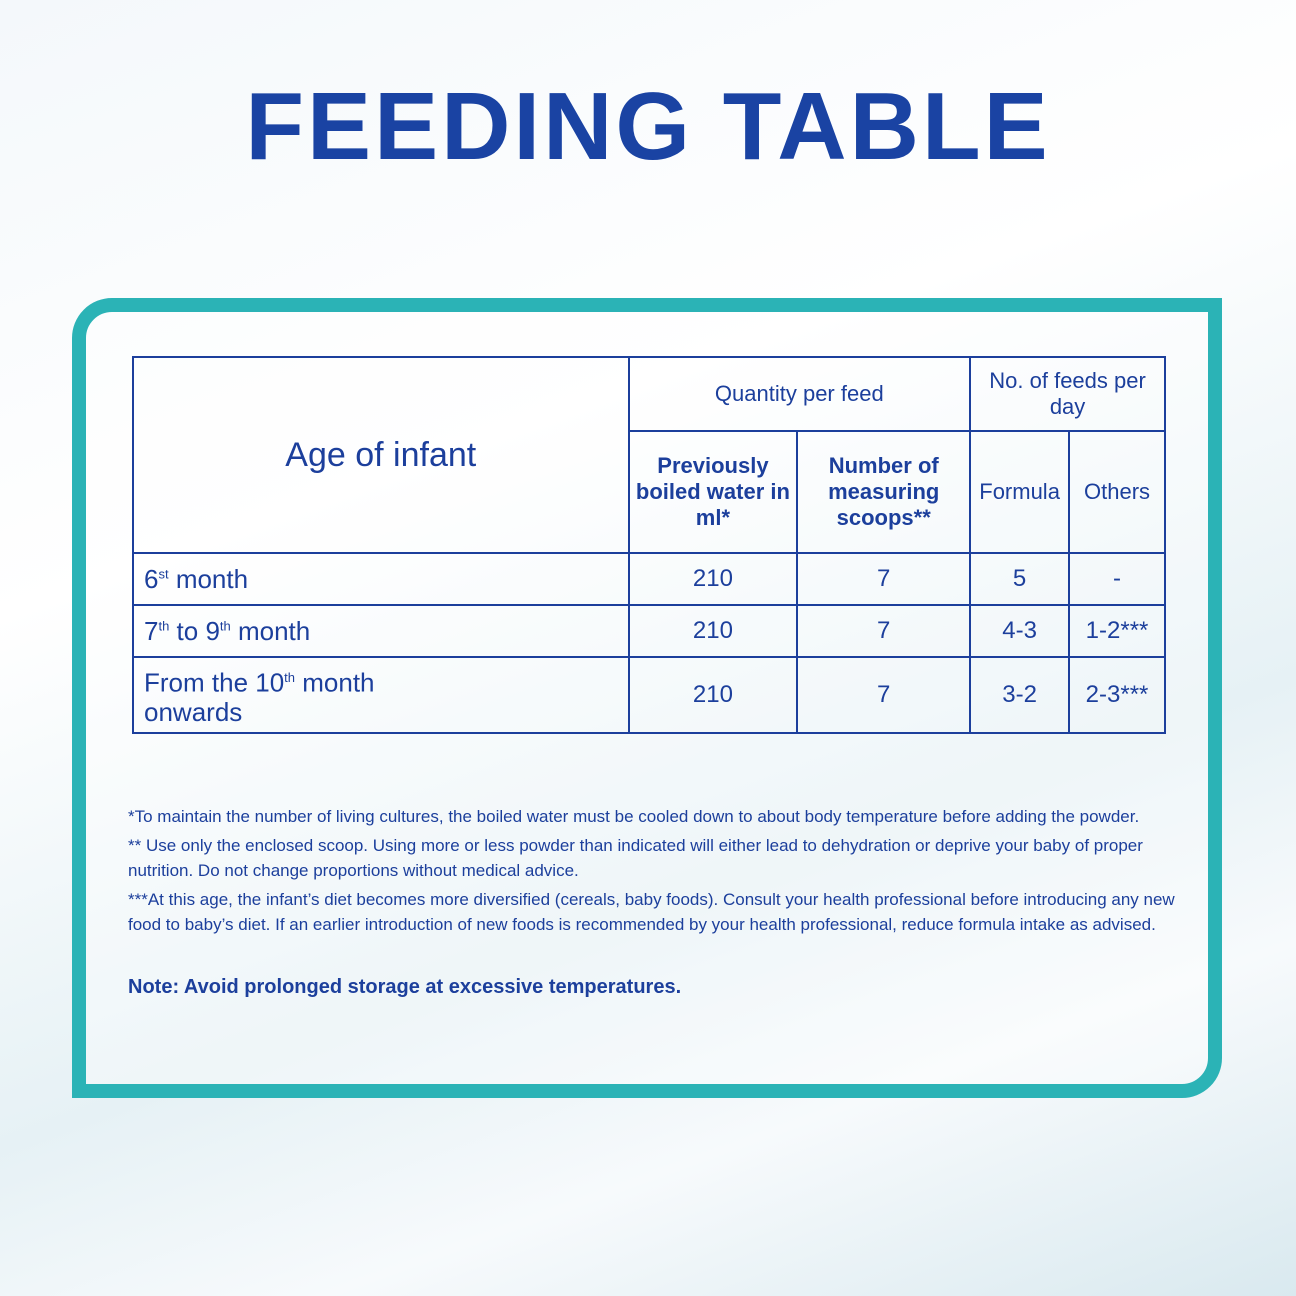 The image size is (1296, 1296). What do you see at coordinates (194, 630) in the screenshot?
I see `age-text: to 9` at bounding box center [194, 630].